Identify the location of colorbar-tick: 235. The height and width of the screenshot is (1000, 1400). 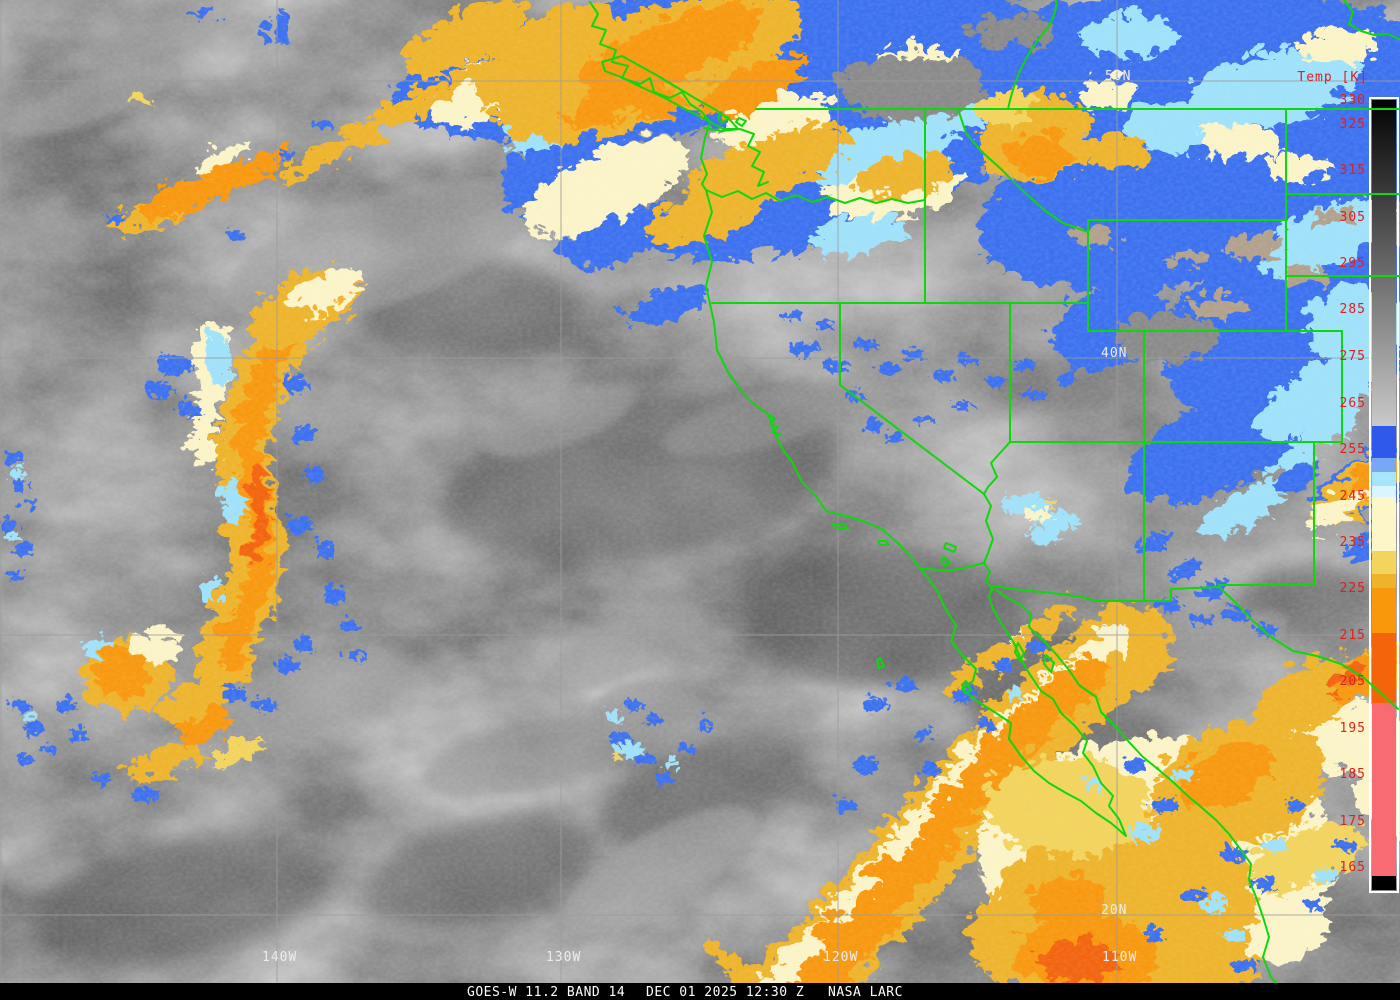
(1352, 542).